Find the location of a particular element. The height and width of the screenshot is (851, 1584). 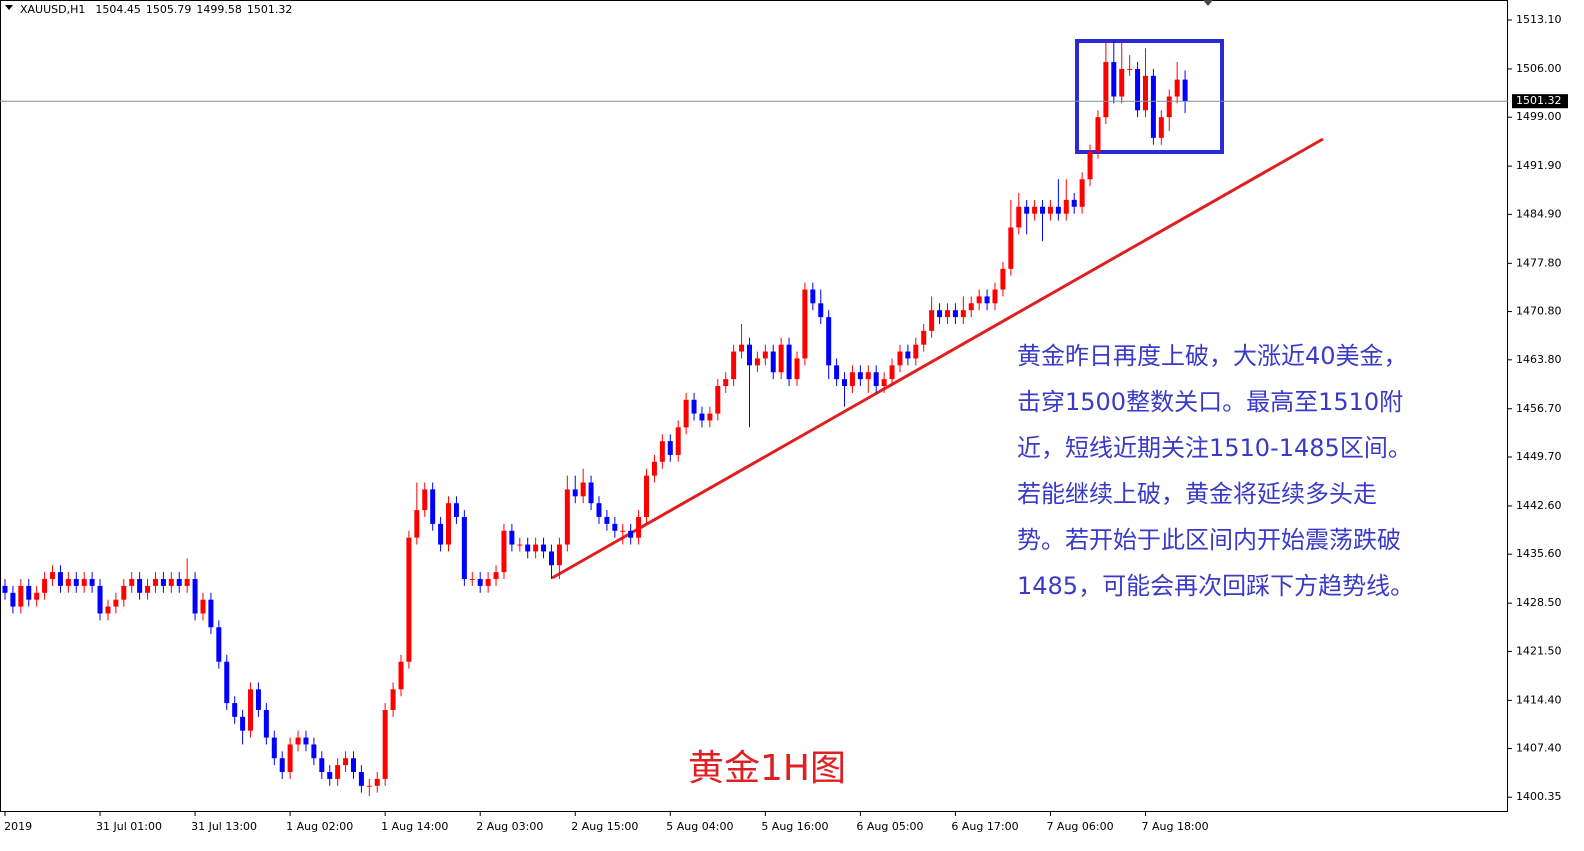

y-tick-label: 1421.50 is located at coordinates (1539, 650).